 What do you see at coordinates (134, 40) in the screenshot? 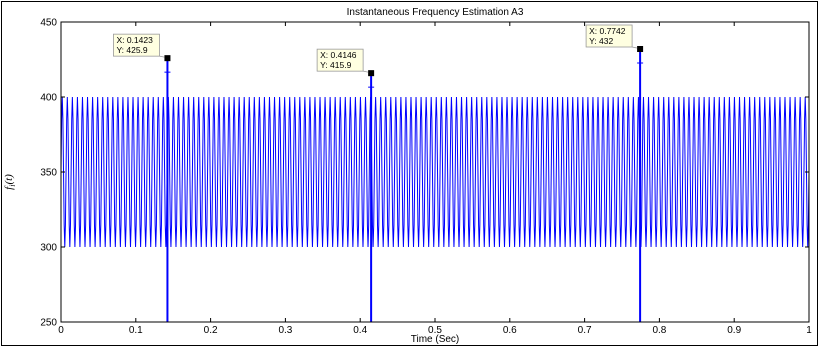
I see `datatip-x-text: X: 0.1423` at bounding box center [134, 40].